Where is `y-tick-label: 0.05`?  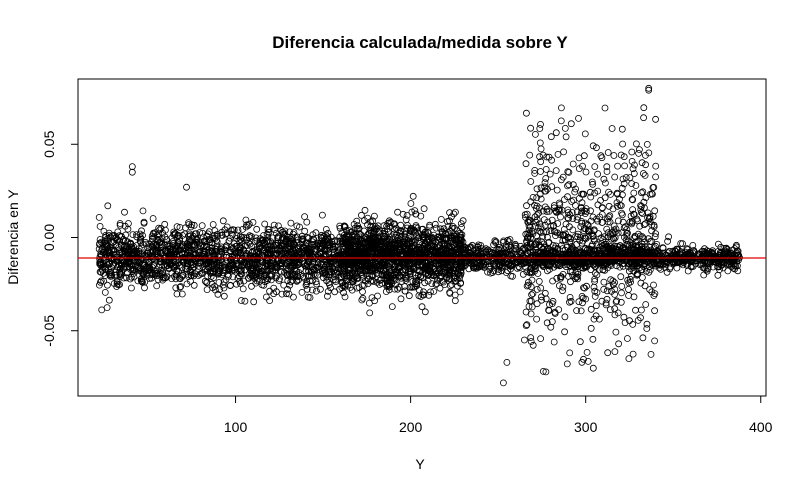 y-tick-label: 0.05 is located at coordinates (49, 143).